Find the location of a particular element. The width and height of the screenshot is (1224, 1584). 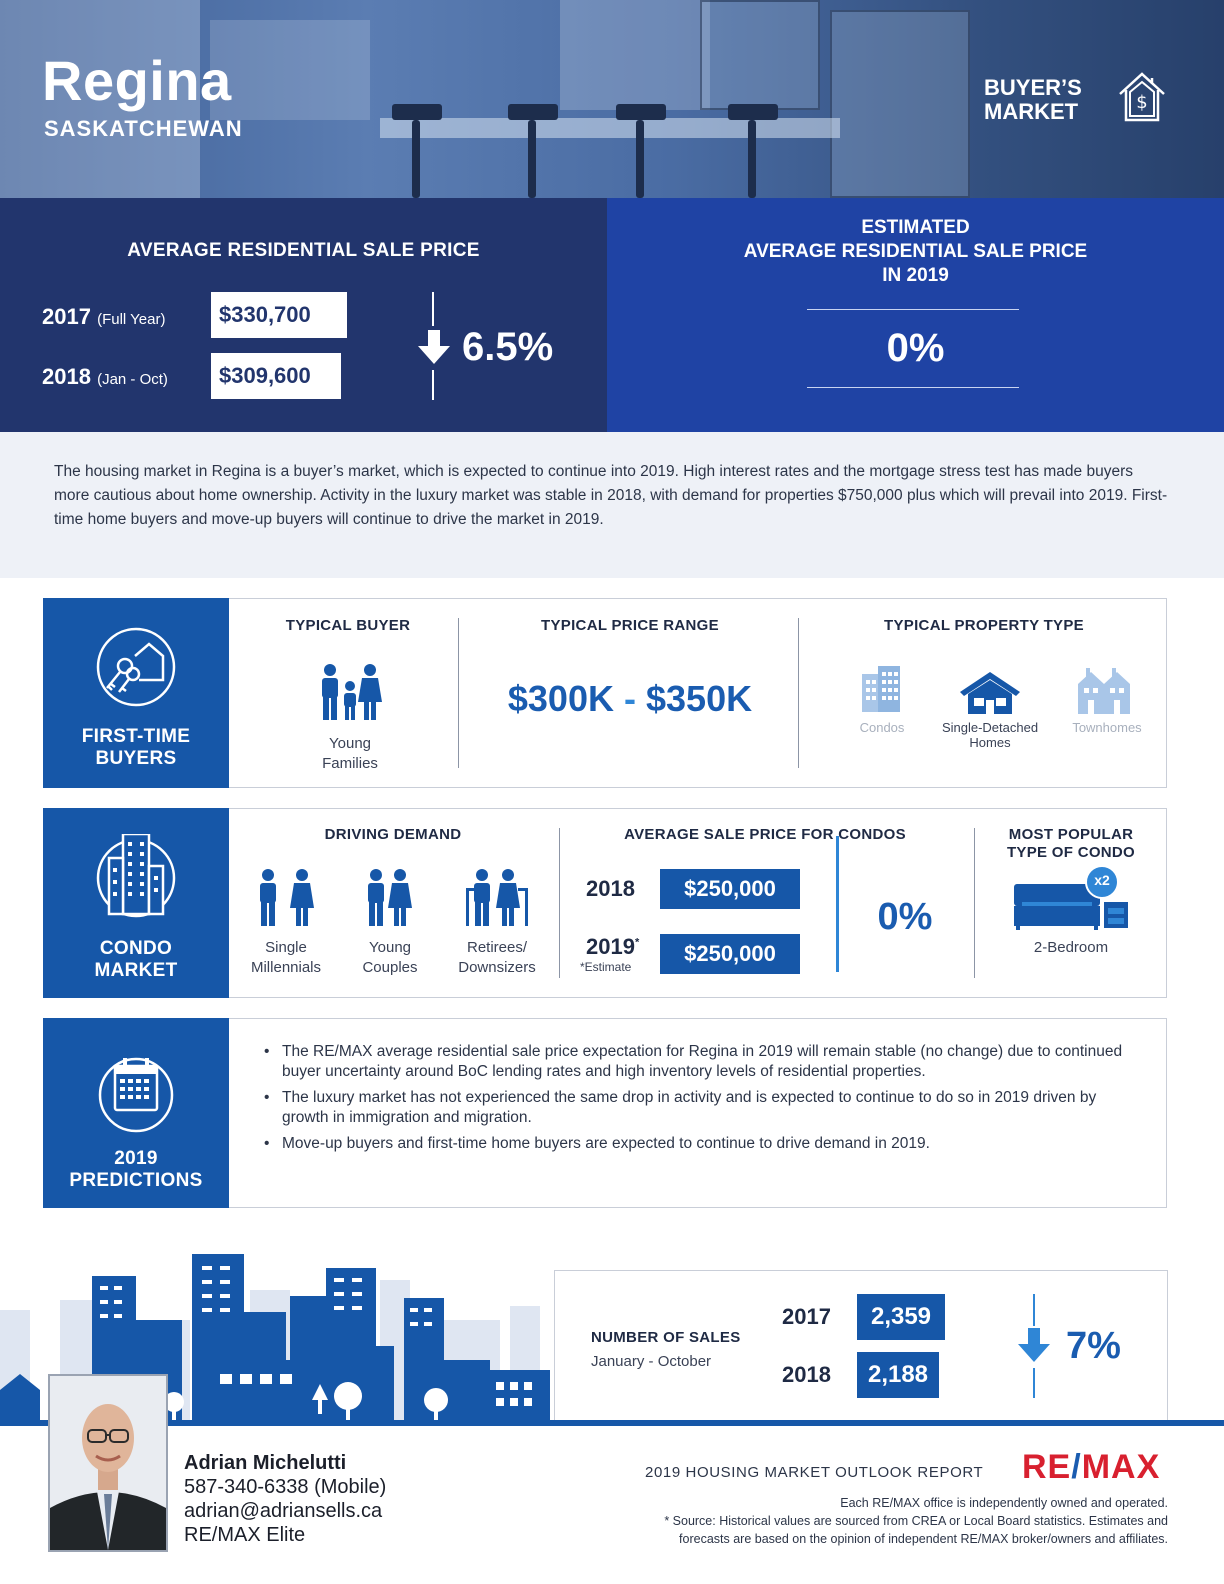

avg-price-year-2018: 2018 (Jan - Oct) is located at coordinates (105, 377).